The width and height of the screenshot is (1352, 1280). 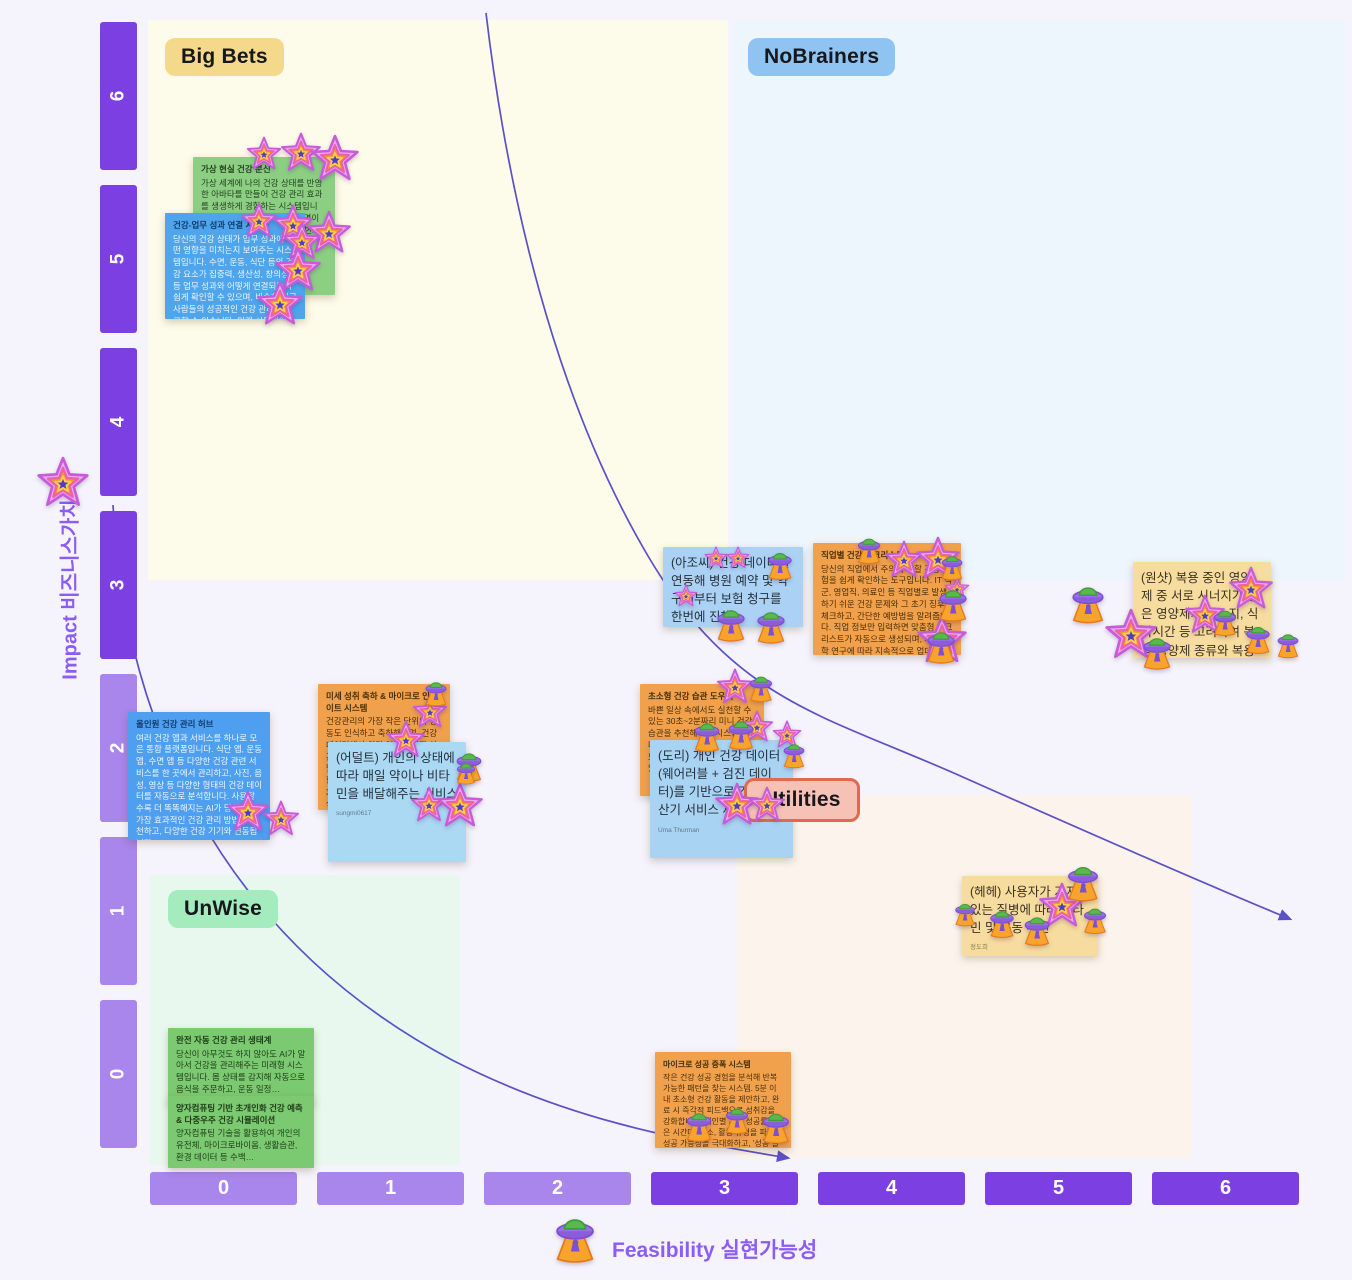 I want to click on x-tick-6: 6, so click(x=1225, y=1188).